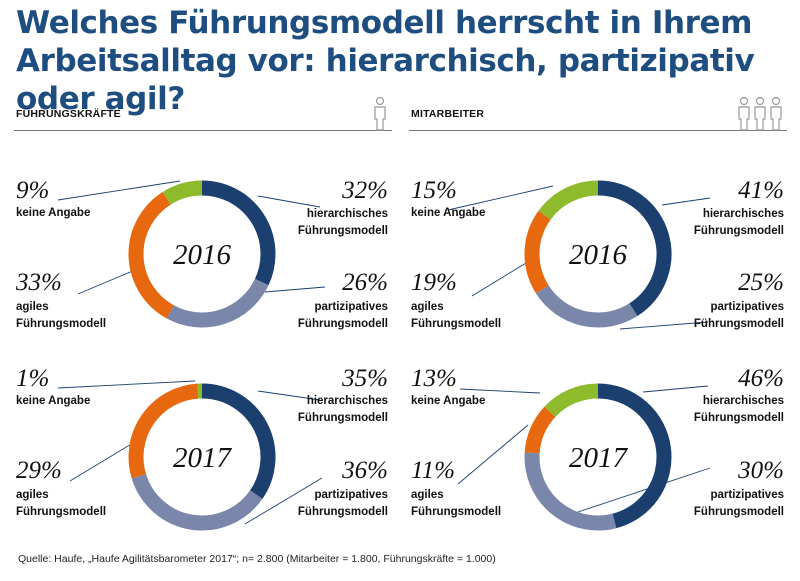  I want to click on data-label-agil: 19%, so click(434, 282).